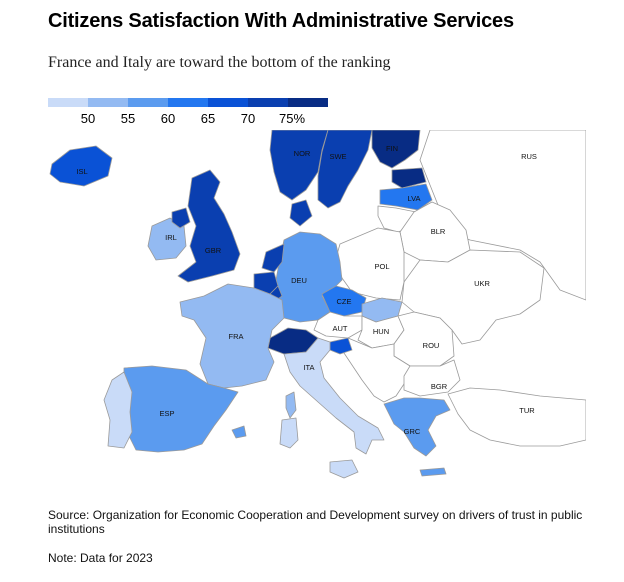  What do you see at coordinates (302, 153) in the screenshot?
I see `label-nor: NOR` at bounding box center [302, 153].